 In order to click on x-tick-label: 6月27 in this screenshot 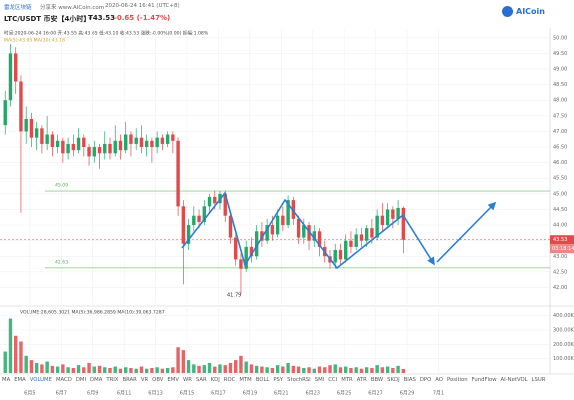, I will do `click(375, 394)`.